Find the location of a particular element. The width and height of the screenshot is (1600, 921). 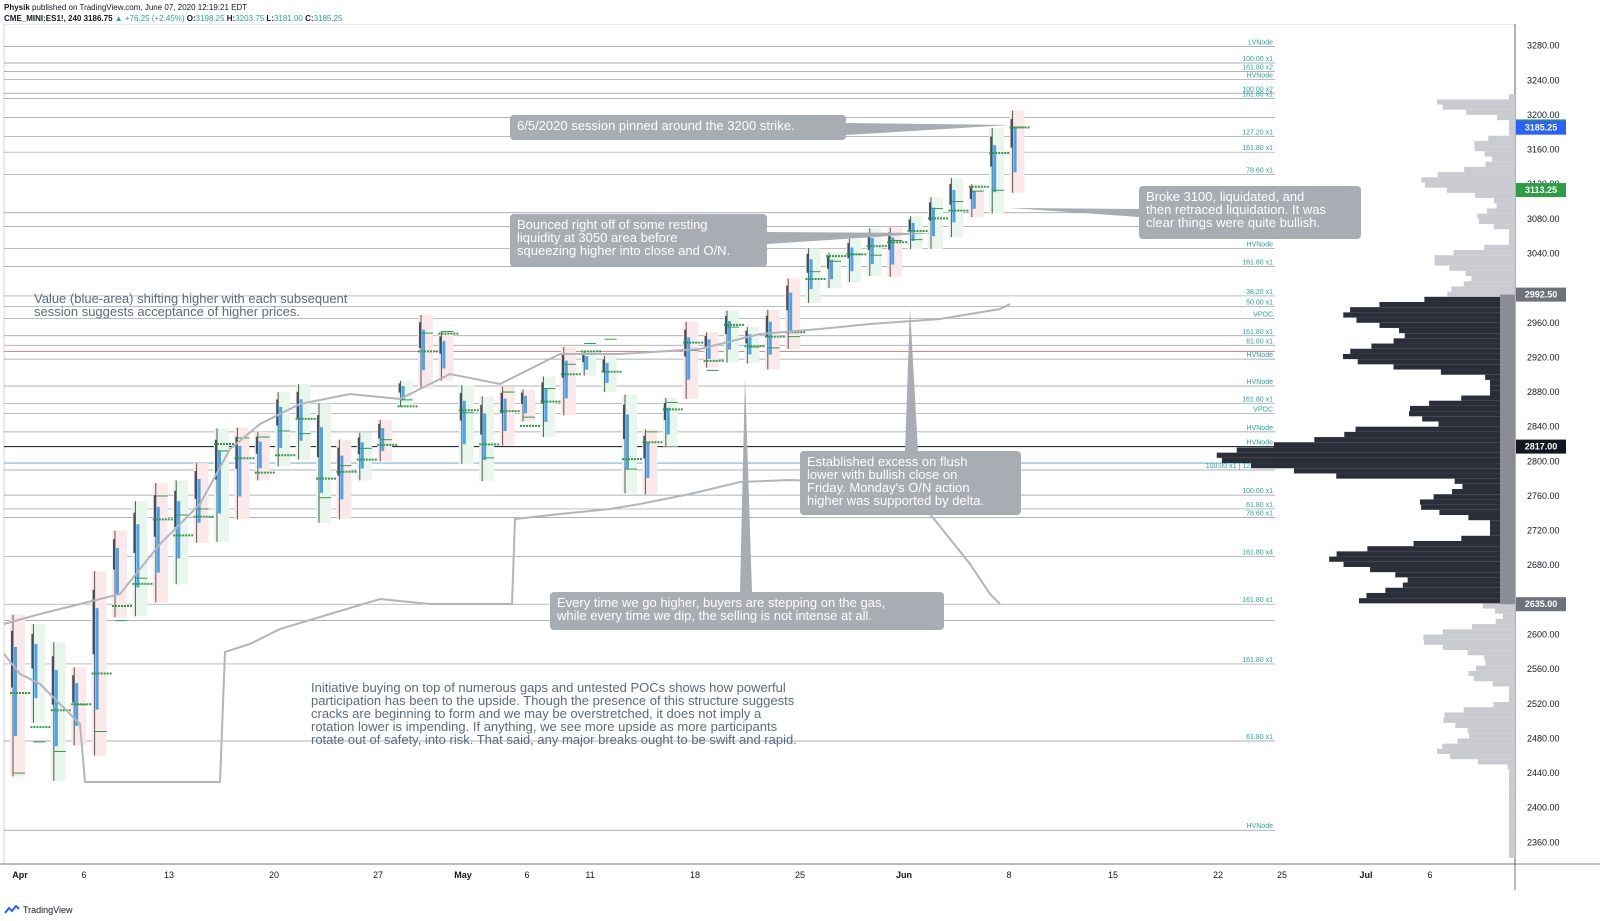

price-tick-label: 3080.00 is located at coordinates (1543, 219).